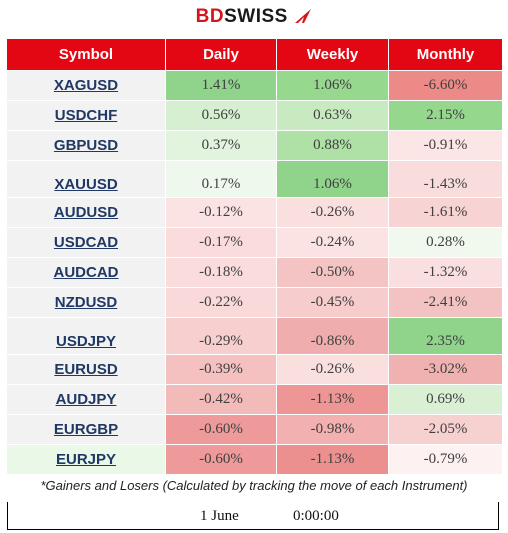 Image resolution: width=508 pixels, height=533 pixels. I want to click on symbol-link: USDJPY, so click(86, 336).